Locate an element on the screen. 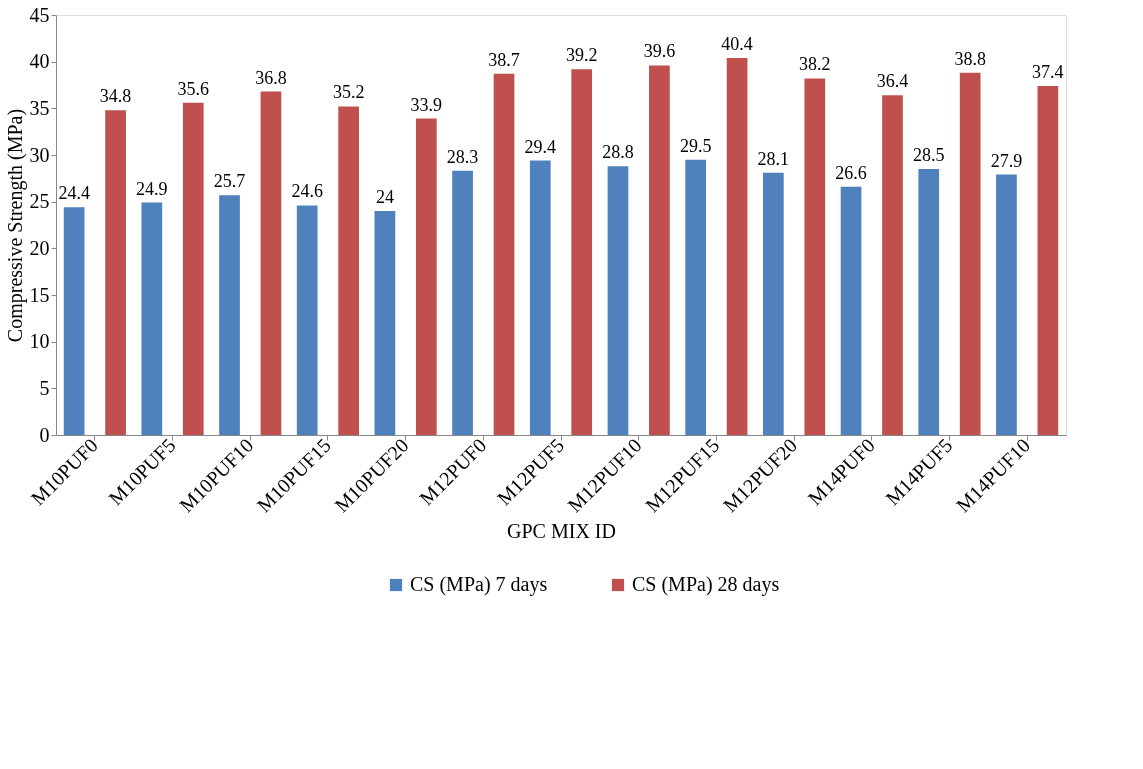  data-label: 29.5 is located at coordinates (695, 145).